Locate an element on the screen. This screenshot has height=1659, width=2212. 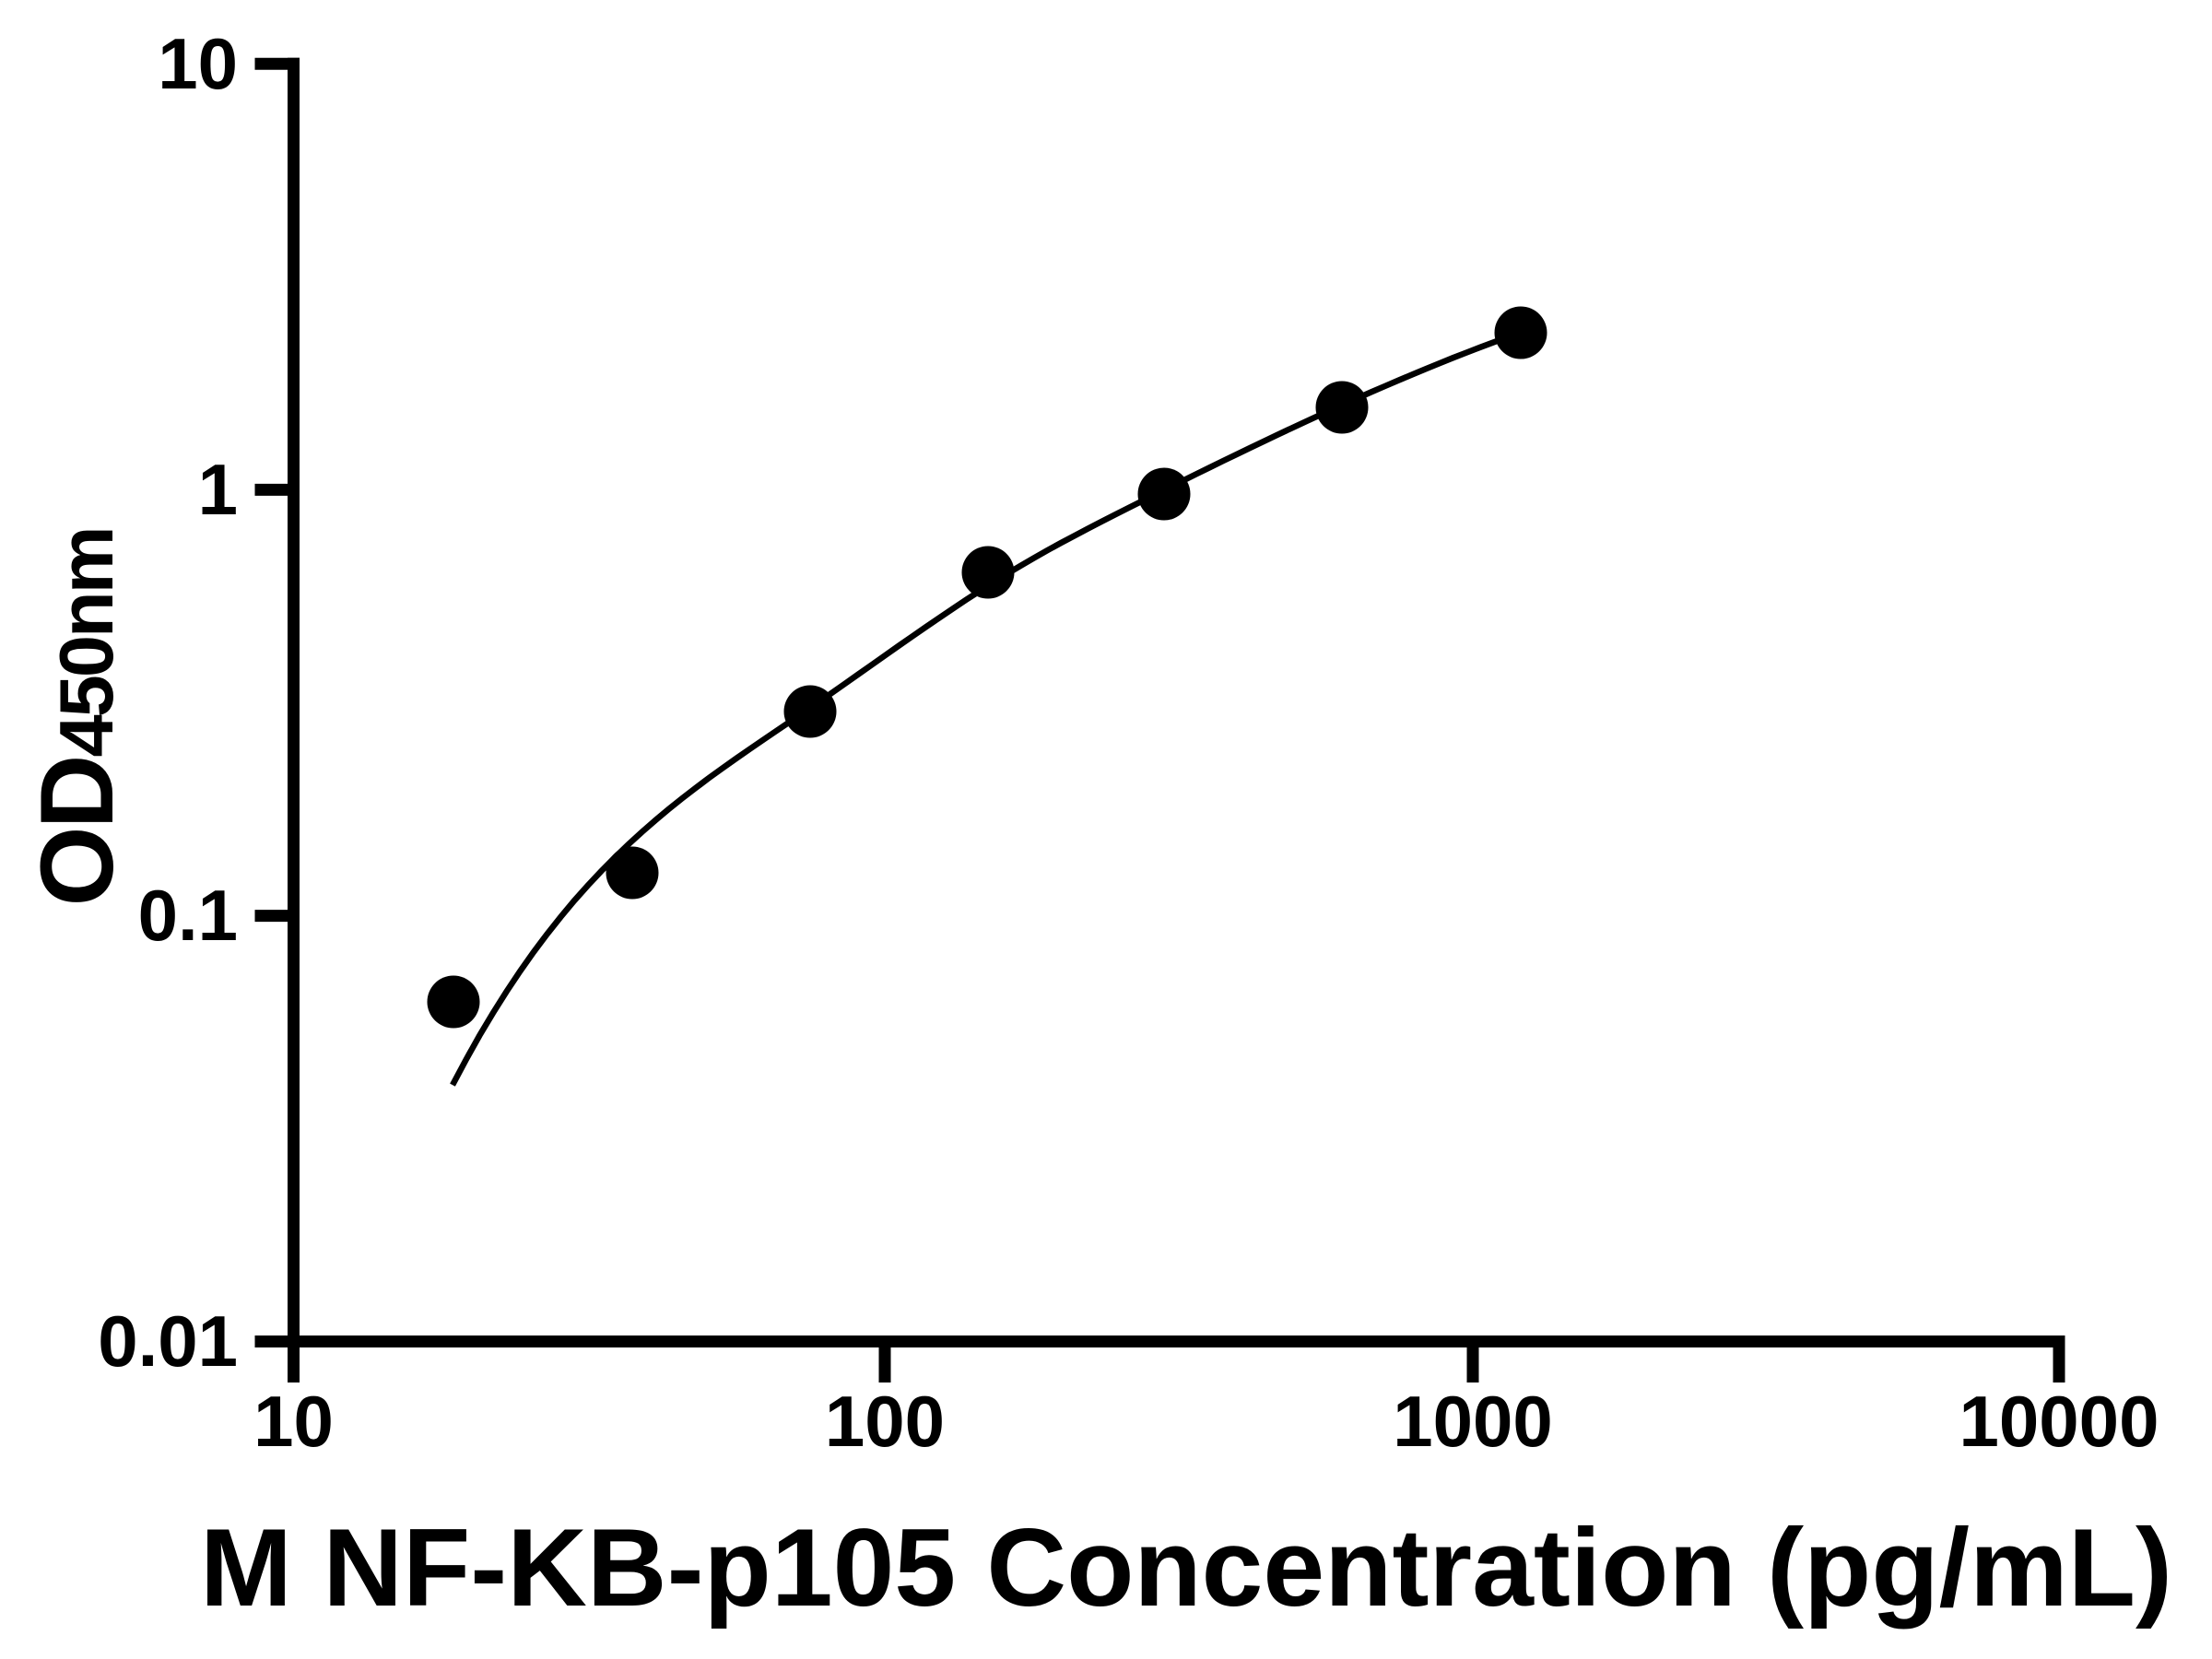
svg-text: 0.1 is located at coordinates (188, 915).